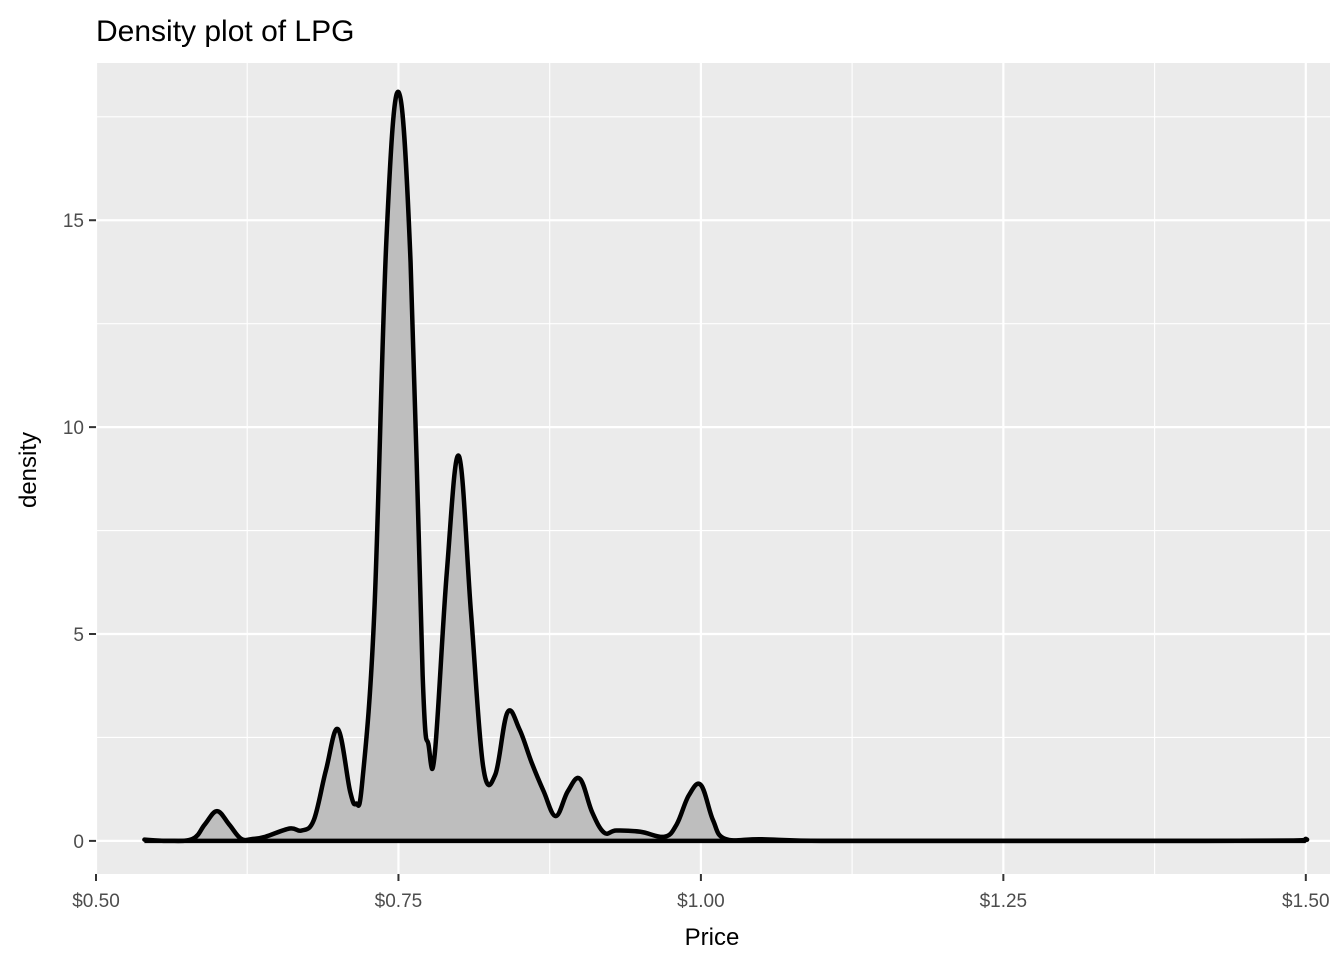 The width and height of the screenshot is (1344, 960). Describe the element at coordinates (73, 428) in the screenshot. I see `y-tick-label: 10` at that location.